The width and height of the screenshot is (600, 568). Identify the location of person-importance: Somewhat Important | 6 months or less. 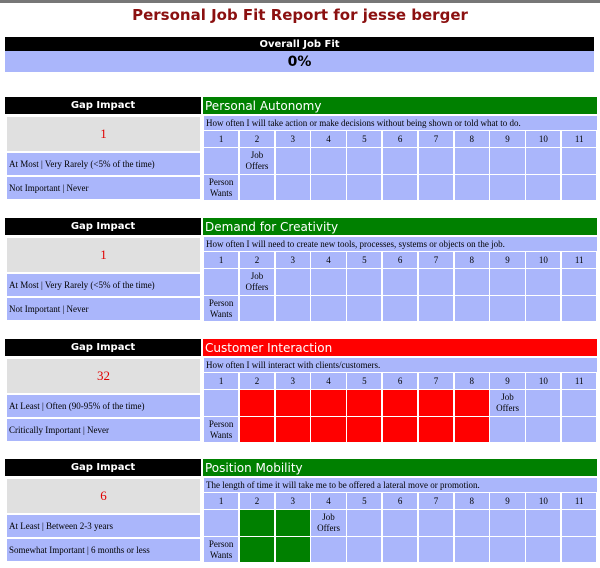
(103, 550).